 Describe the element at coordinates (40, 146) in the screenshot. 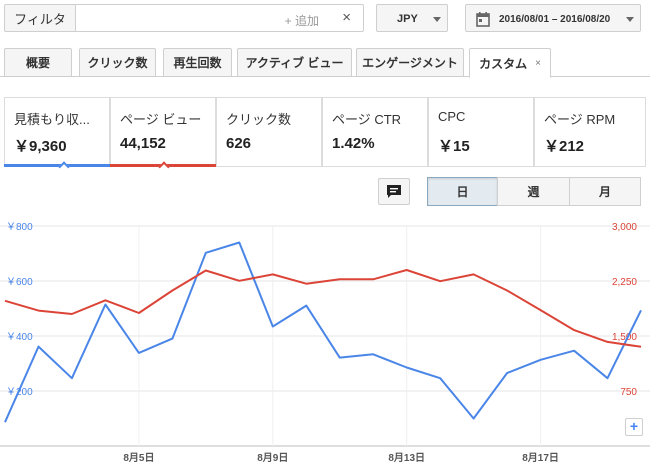

I see `metric-value: ￥9,360` at that location.